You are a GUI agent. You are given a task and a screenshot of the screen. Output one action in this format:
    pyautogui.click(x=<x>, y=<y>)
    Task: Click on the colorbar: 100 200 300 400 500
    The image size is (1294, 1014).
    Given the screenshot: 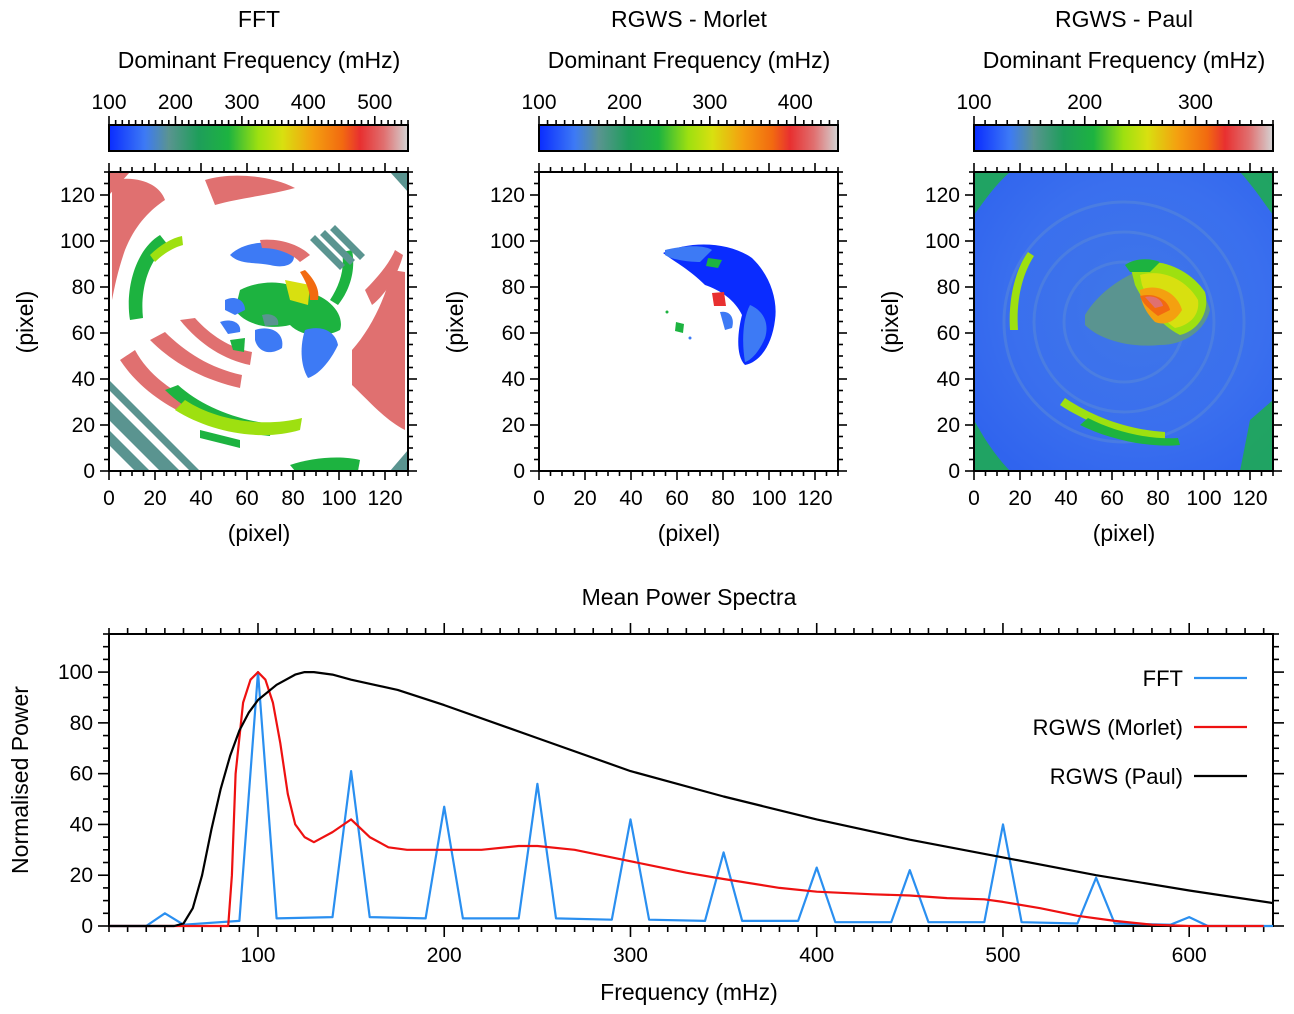 What is the action you would take?
    pyautogui.click(x=250, y=121)
    